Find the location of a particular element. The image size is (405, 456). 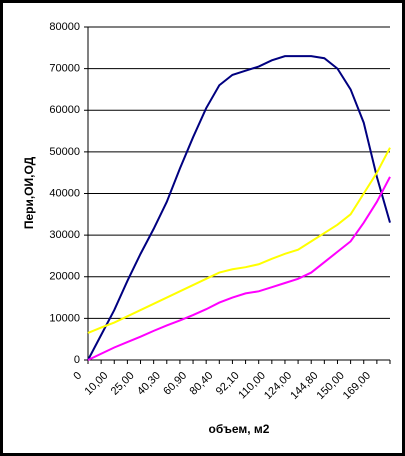

x-axis-title: объем, м2 is located at coordinates (239, 429).